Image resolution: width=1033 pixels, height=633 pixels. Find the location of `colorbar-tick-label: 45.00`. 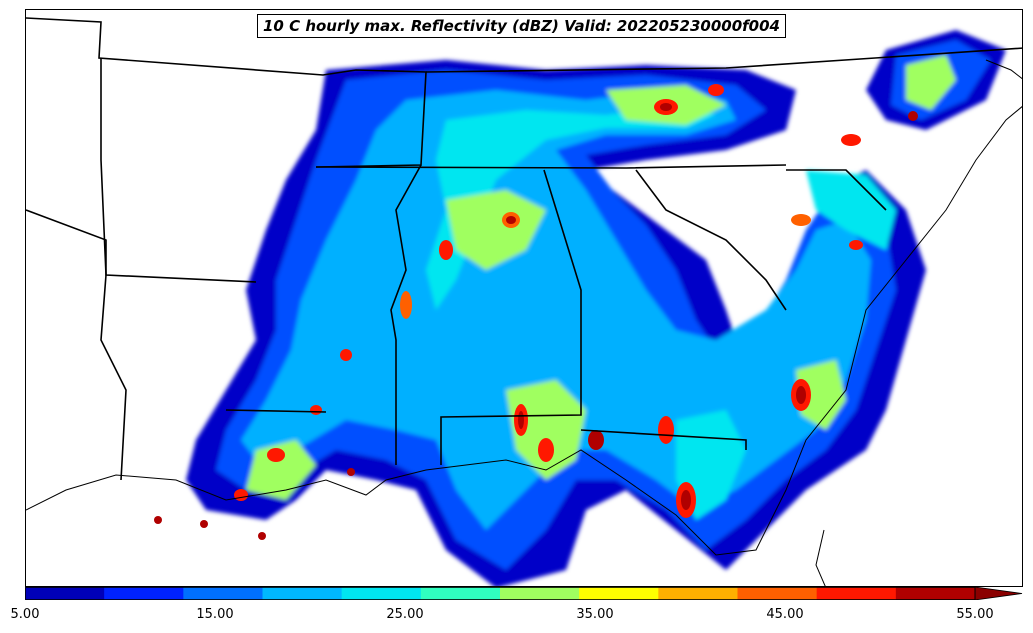

colorbar-tick-label: 45.00 is located at coordinates (785, 614).